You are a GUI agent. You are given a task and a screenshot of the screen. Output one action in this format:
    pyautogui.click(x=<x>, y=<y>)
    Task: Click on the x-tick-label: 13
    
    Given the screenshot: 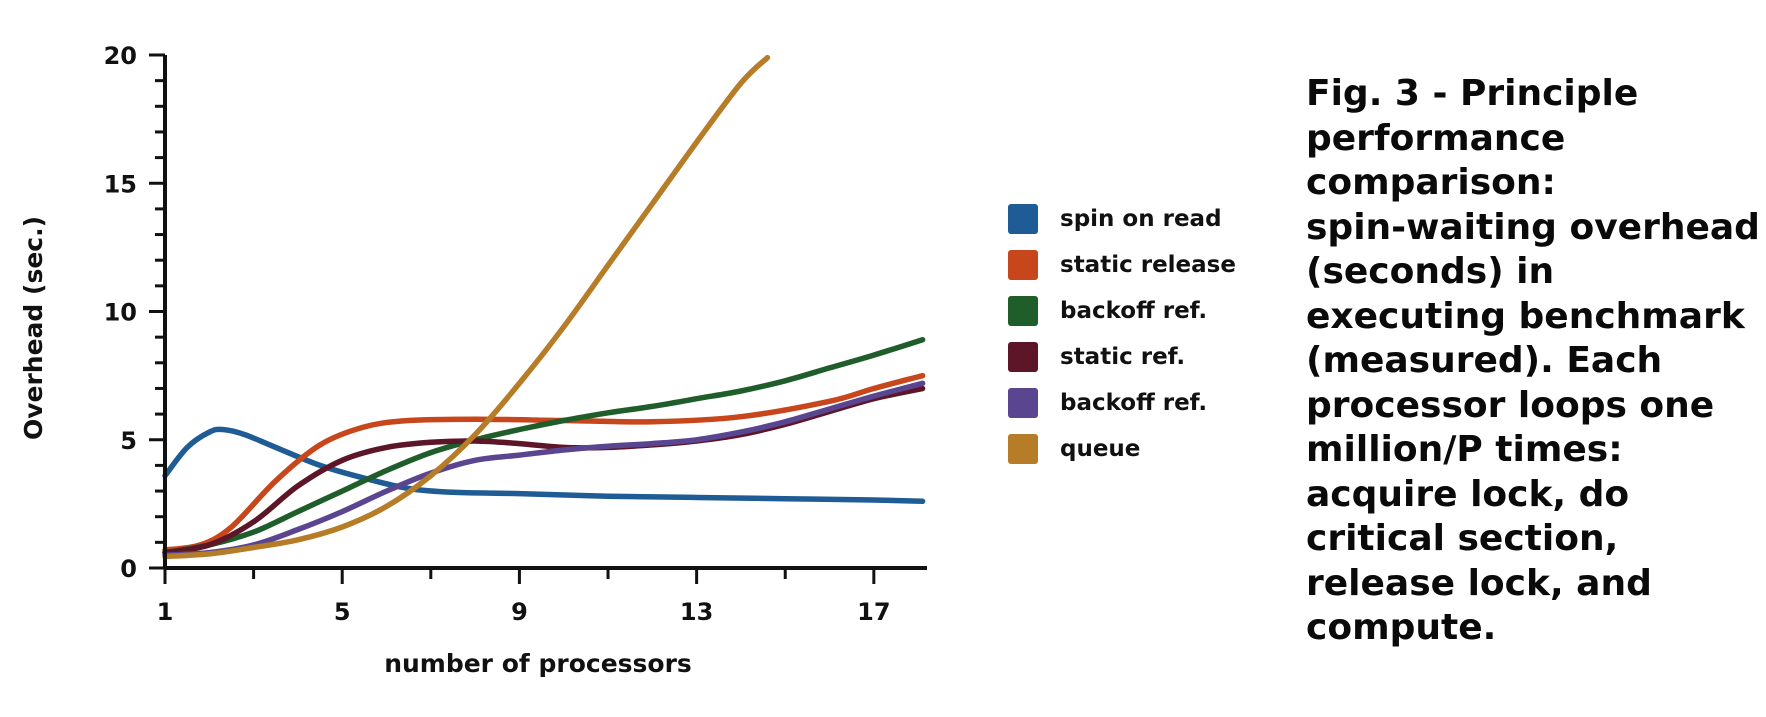 What is the action you would take?
    pyautogui.click(x=696, y=612)
    